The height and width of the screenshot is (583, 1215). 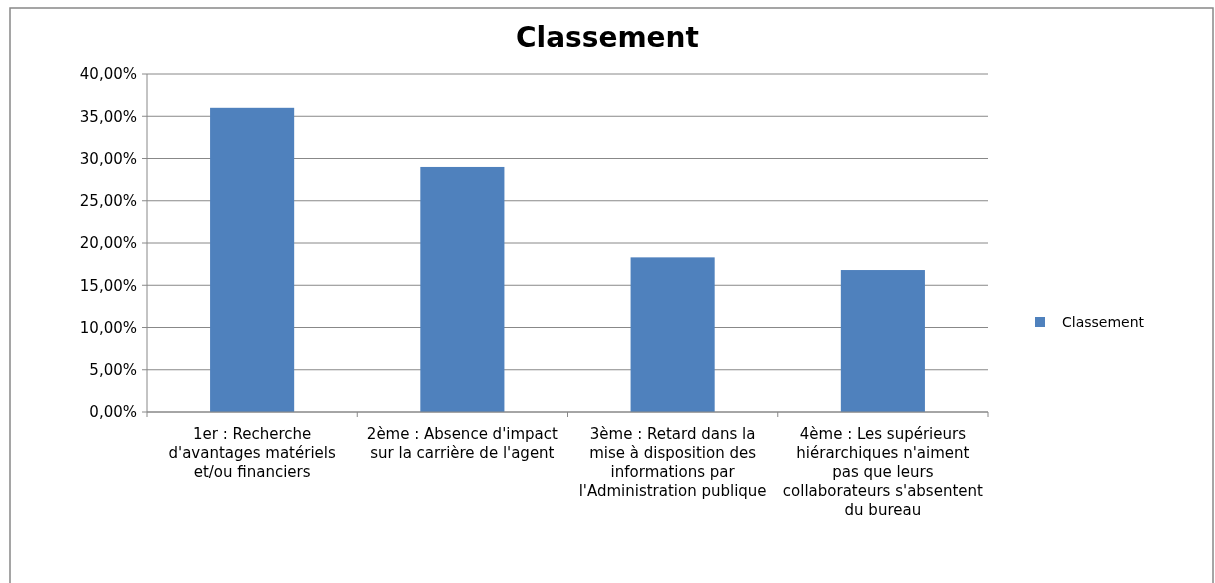 What do you see at coordinates (252, 453) in the screenshot?
I see `x-tick-label: 1er : Recherche d'avantages matériels et/ou financiers` at bounding box center [252, 453].